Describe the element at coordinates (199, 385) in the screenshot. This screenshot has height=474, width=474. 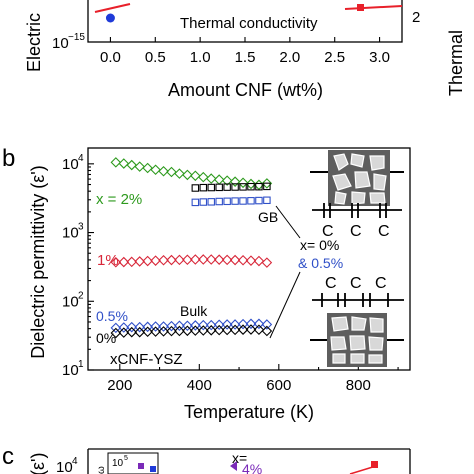
I see `panel-b-xtick-label: 400` at that location.